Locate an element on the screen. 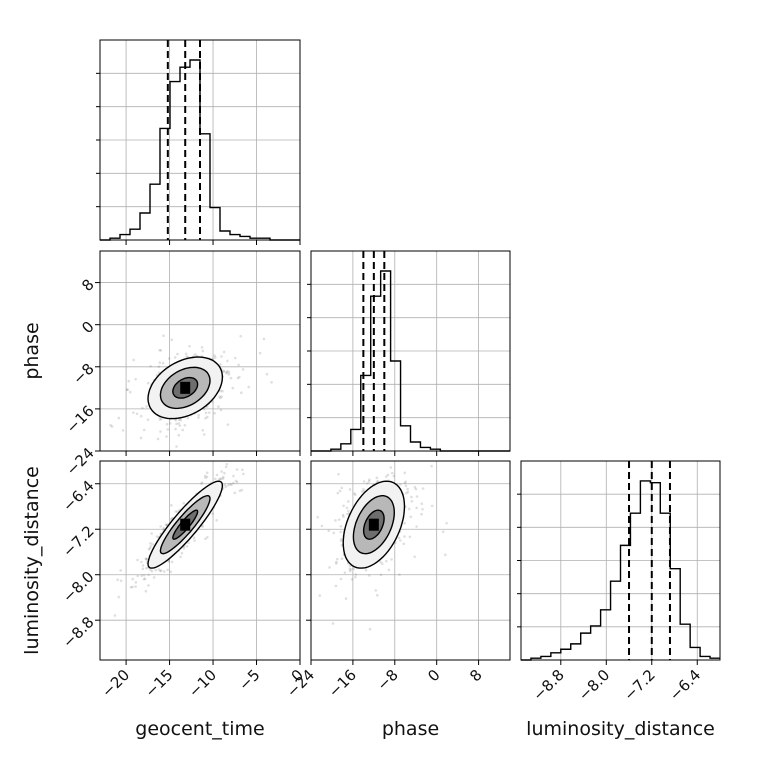  histogram-geocent_time is located at coordinates (200, 150).